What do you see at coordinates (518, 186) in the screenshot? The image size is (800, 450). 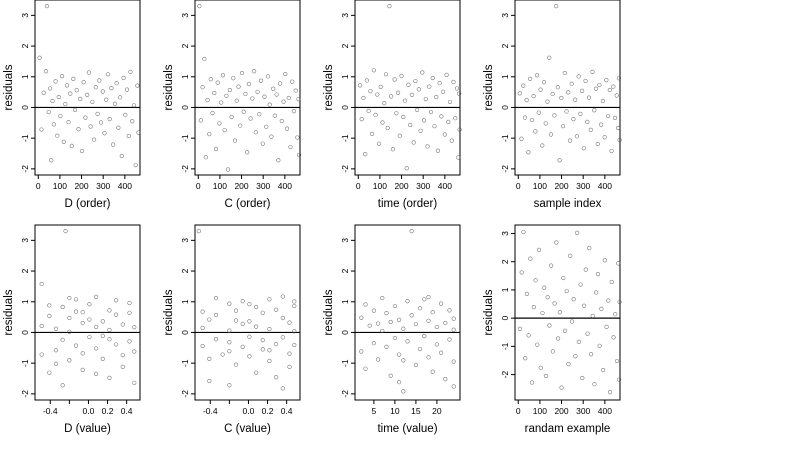 I see `x-tick-label: 0` at bounding box center [518, 186].